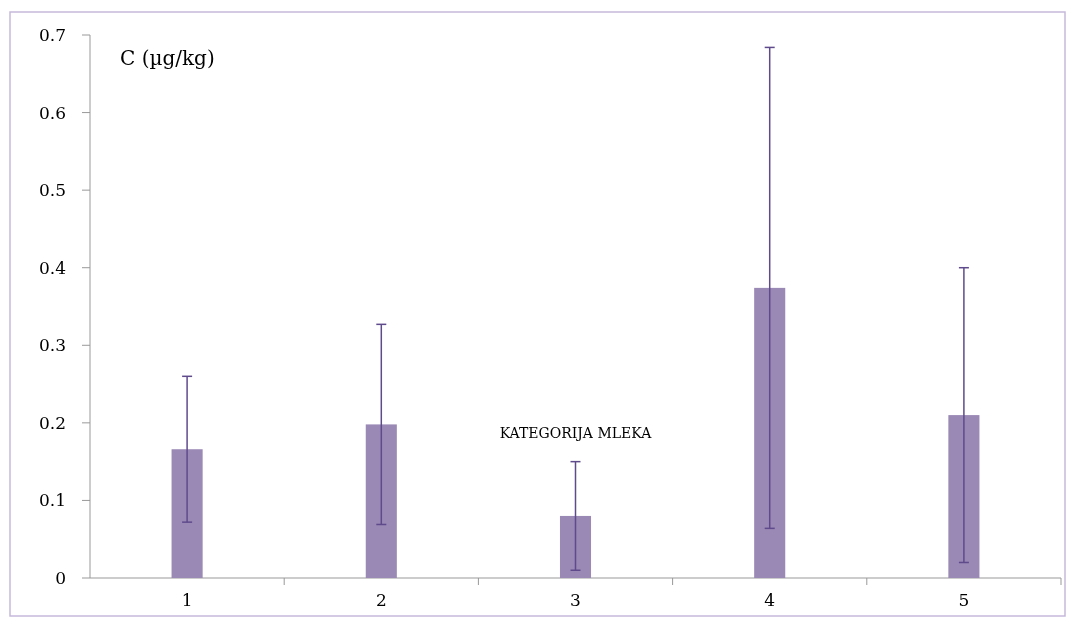  What do you see at coordinates (52, 345) in the screenshot?
I see `y-tick-label: 0.3` at bounding box center [52, 345].